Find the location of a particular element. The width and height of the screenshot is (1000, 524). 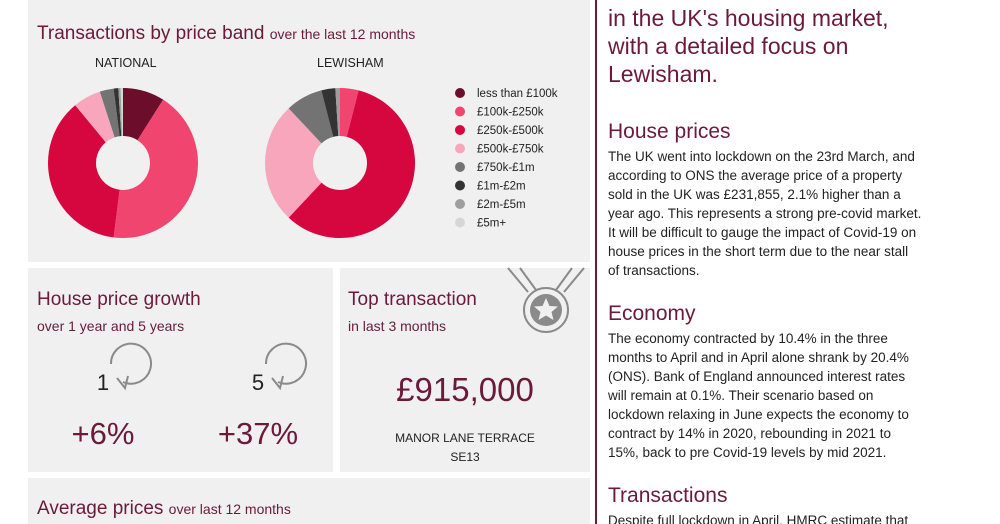

heading-title: Average prices is located at coordinates (100, 508).